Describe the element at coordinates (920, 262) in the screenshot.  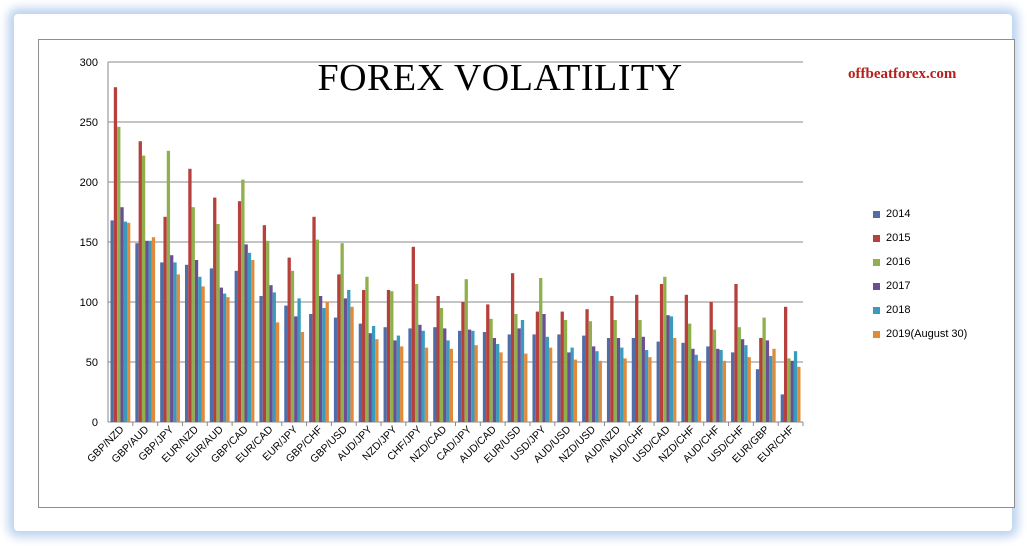
I see `legend-item: 2016` at that location.